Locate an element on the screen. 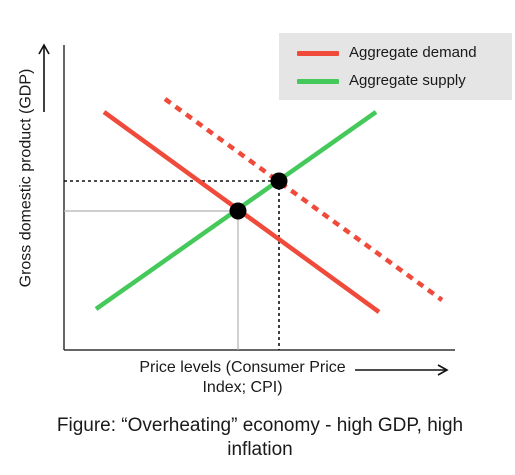  legend-label-supply: Aggregate supply is located at coordinates (407, 80).